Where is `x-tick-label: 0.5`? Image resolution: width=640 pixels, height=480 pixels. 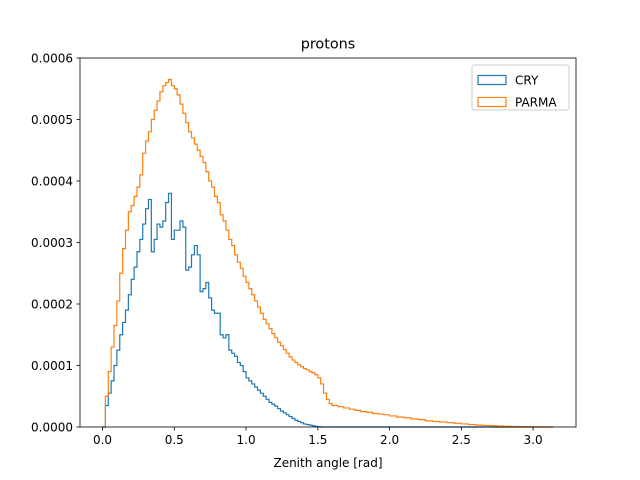 x-tick-label: 0.5 is located at coordinates (174, 440).